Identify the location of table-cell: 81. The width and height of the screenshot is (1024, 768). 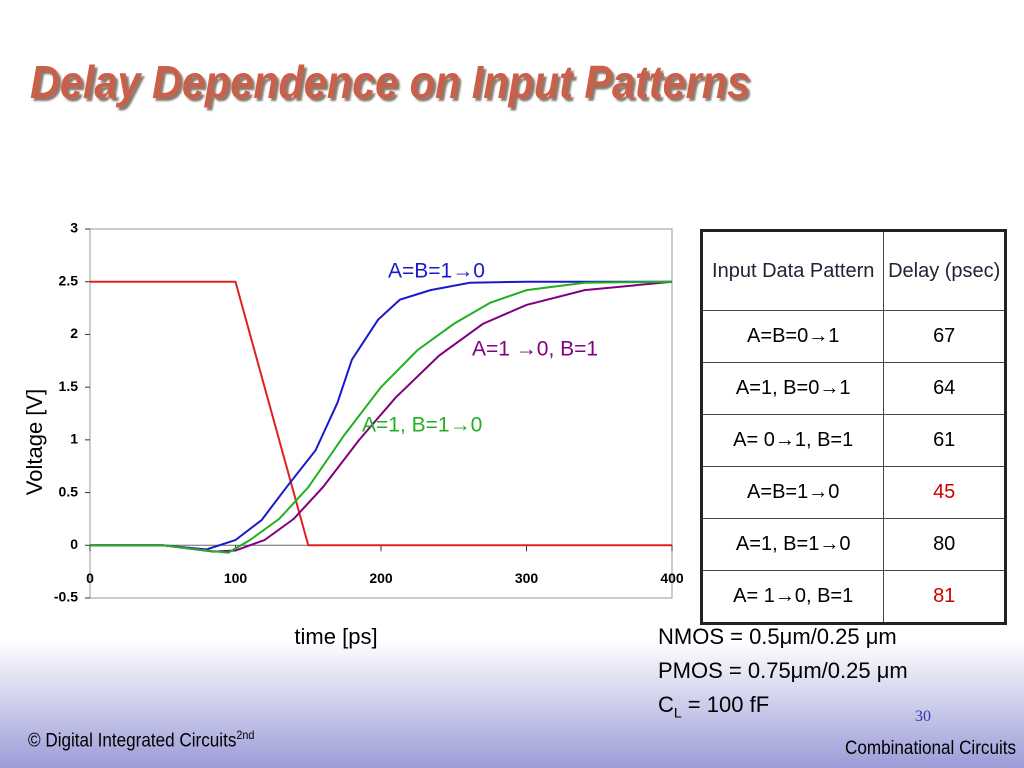
(944, 597).